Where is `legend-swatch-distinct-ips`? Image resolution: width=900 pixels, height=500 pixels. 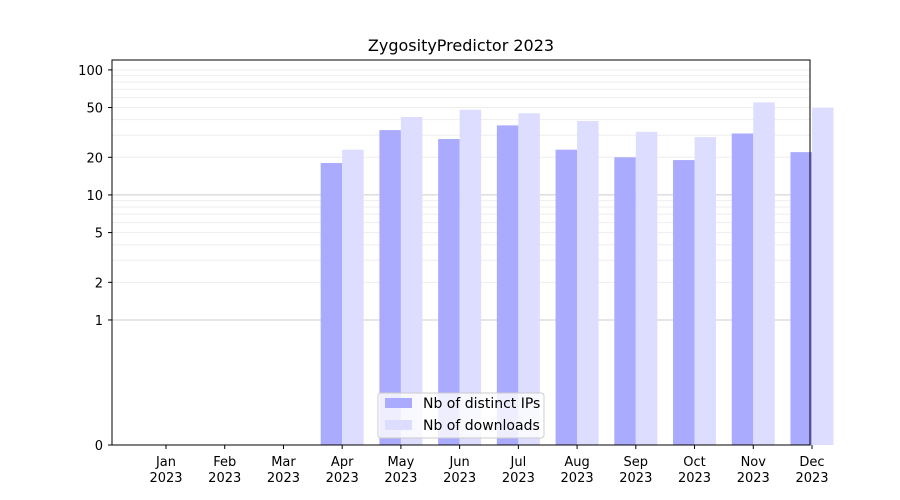 legend-swatch-distinct-ips is located at coordinates (398, 403).